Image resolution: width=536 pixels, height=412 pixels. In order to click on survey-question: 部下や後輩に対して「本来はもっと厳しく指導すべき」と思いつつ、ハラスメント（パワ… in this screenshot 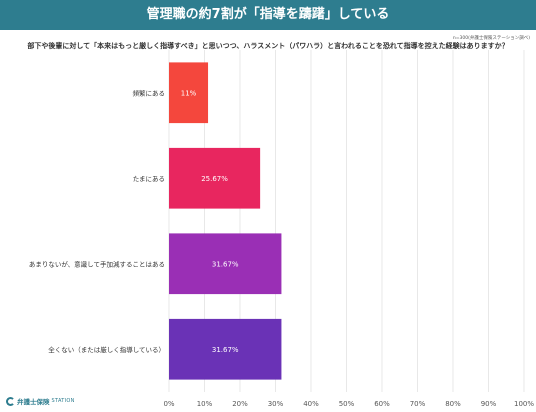, I will do `click(268, 46)`.